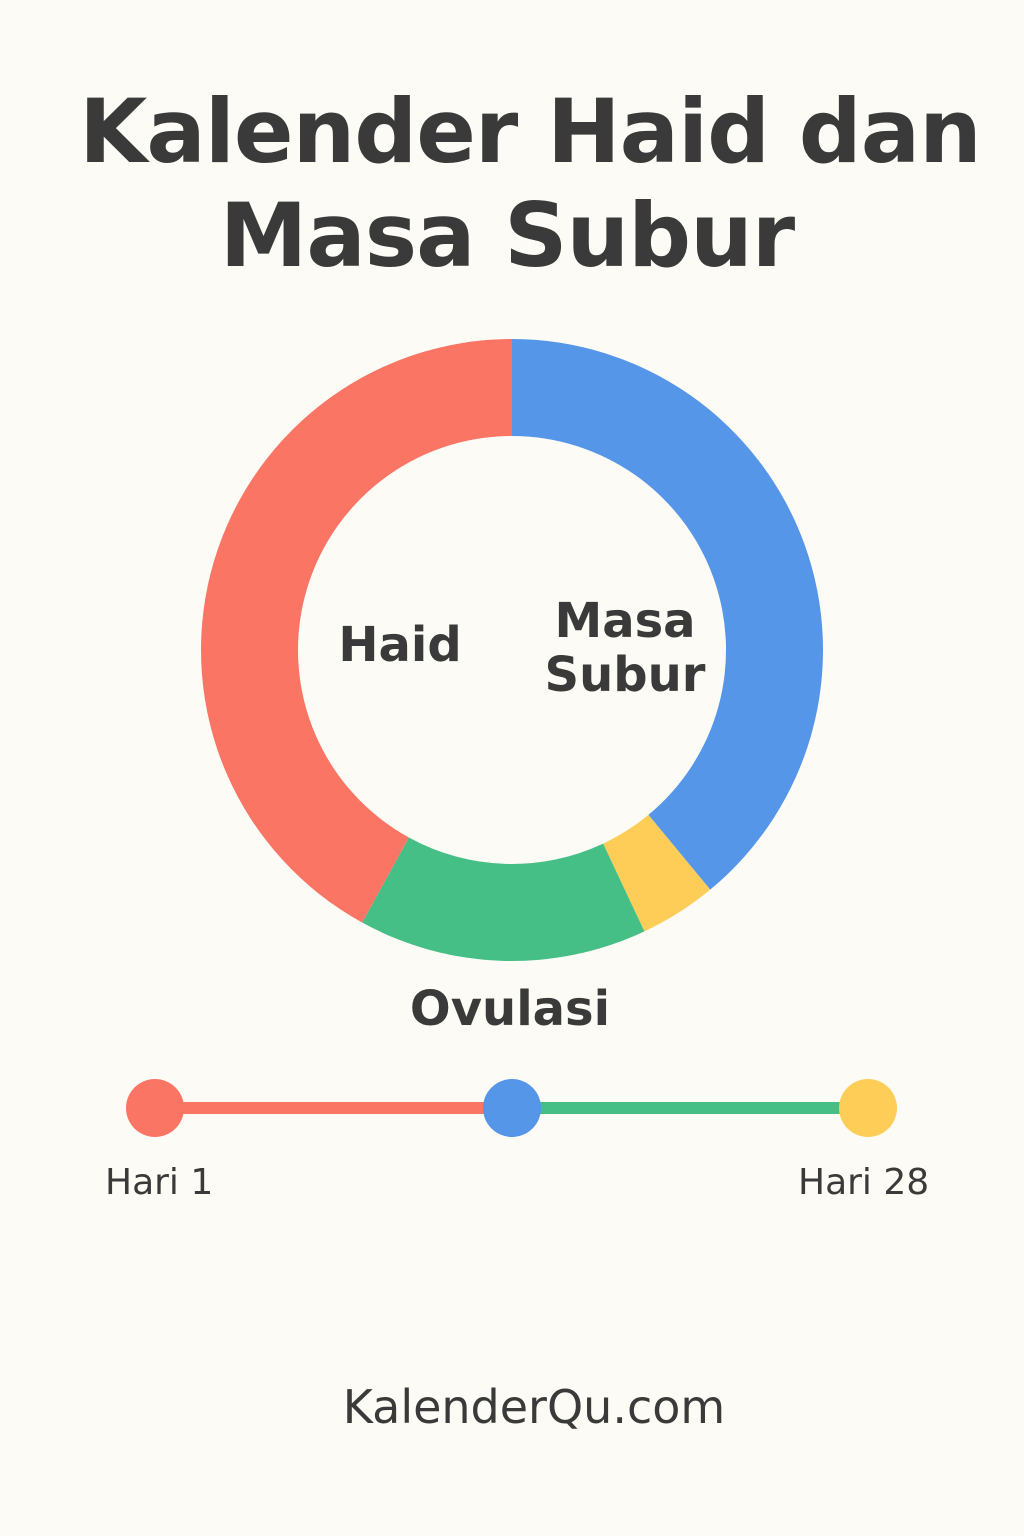 The height and width of the screenshot is (1536, 1024). What do you see at coordinates (159, 1182) in the screenshot?
I see `timeline-start-label: Hari 1` at bounding box center [159, 1182].